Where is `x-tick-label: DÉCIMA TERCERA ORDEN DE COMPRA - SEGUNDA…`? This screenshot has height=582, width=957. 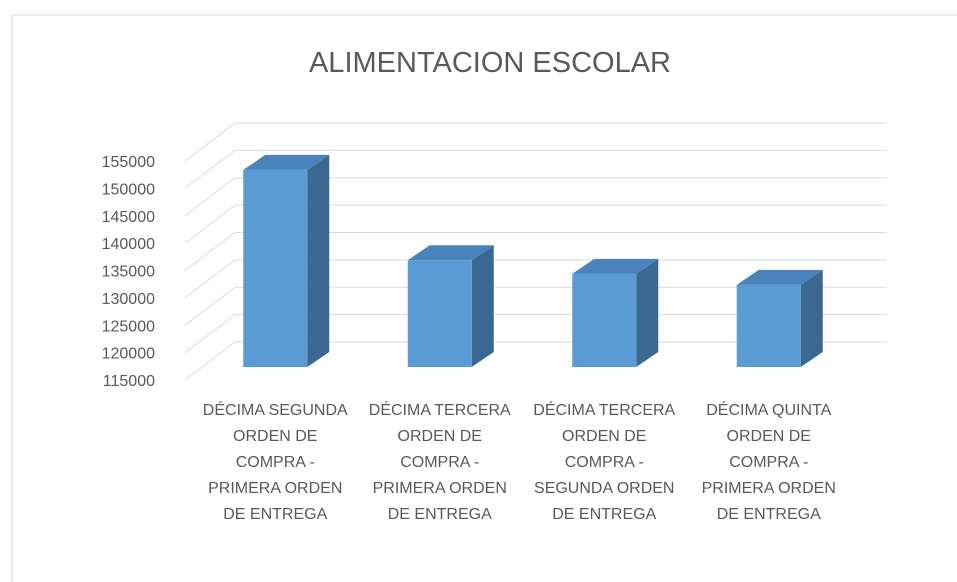
x-tick-label: DÉCIMA TERCERA ORDEN DE COMPRA - SEGUNDA… is located at coordinates (604, 462).